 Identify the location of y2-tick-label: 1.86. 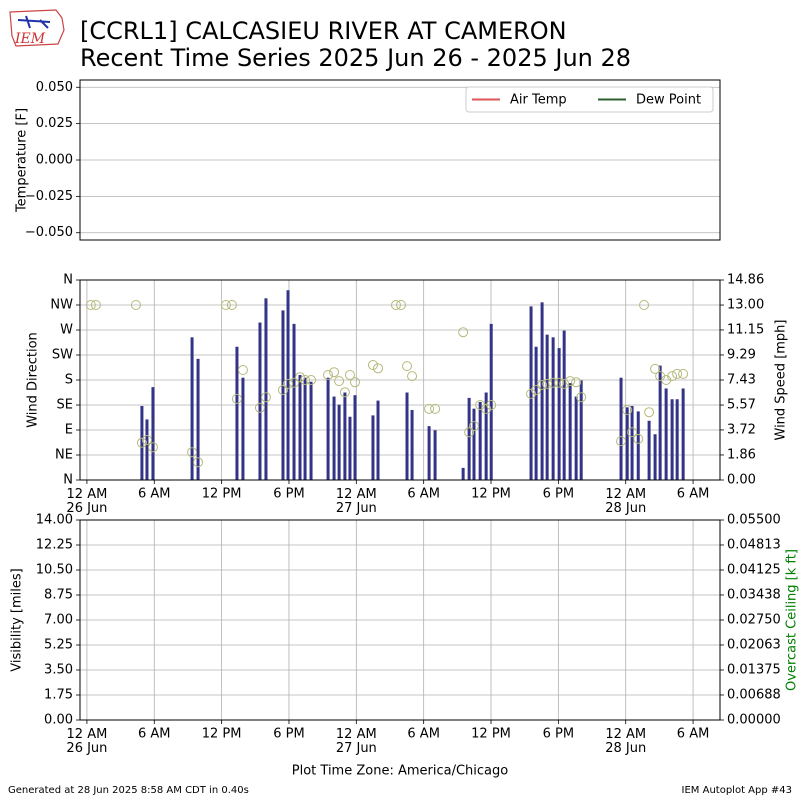
(741, 454).